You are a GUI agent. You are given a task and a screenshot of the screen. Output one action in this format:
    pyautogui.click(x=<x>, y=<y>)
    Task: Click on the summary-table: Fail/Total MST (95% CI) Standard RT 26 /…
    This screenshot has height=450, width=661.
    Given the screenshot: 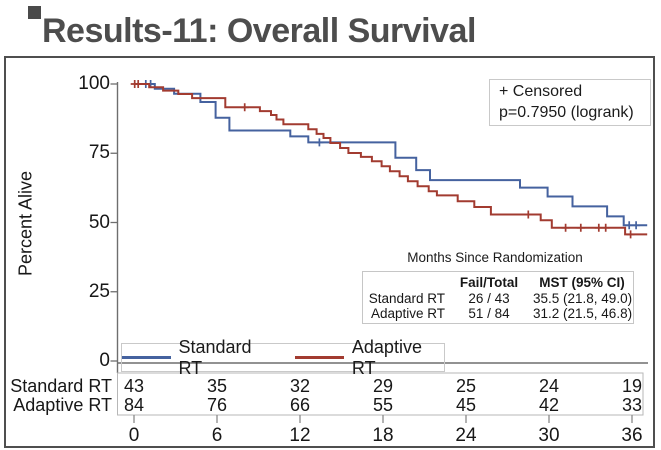 What is the action you would take?
    pyautogui.click(x=498, y=297)
    